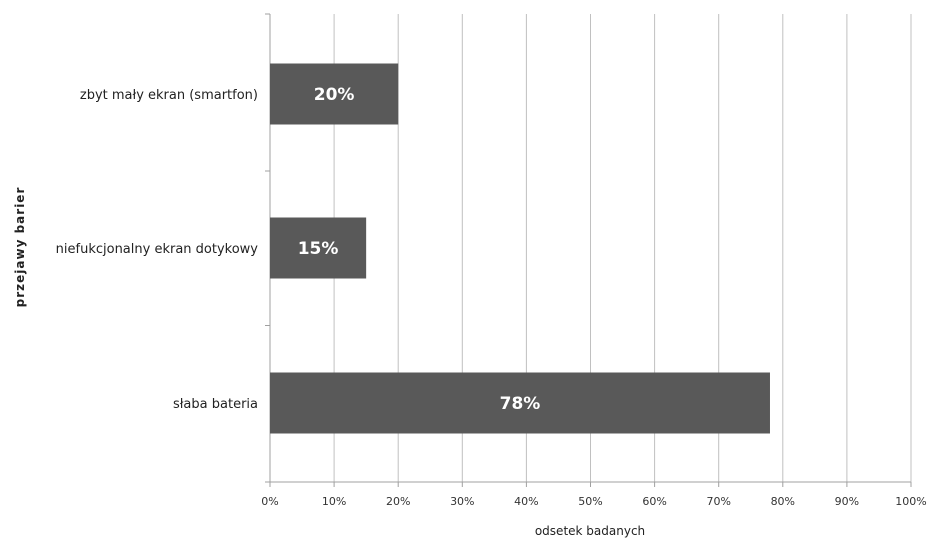  I want to click on x-tick-label: 0%, so click(269, 501).